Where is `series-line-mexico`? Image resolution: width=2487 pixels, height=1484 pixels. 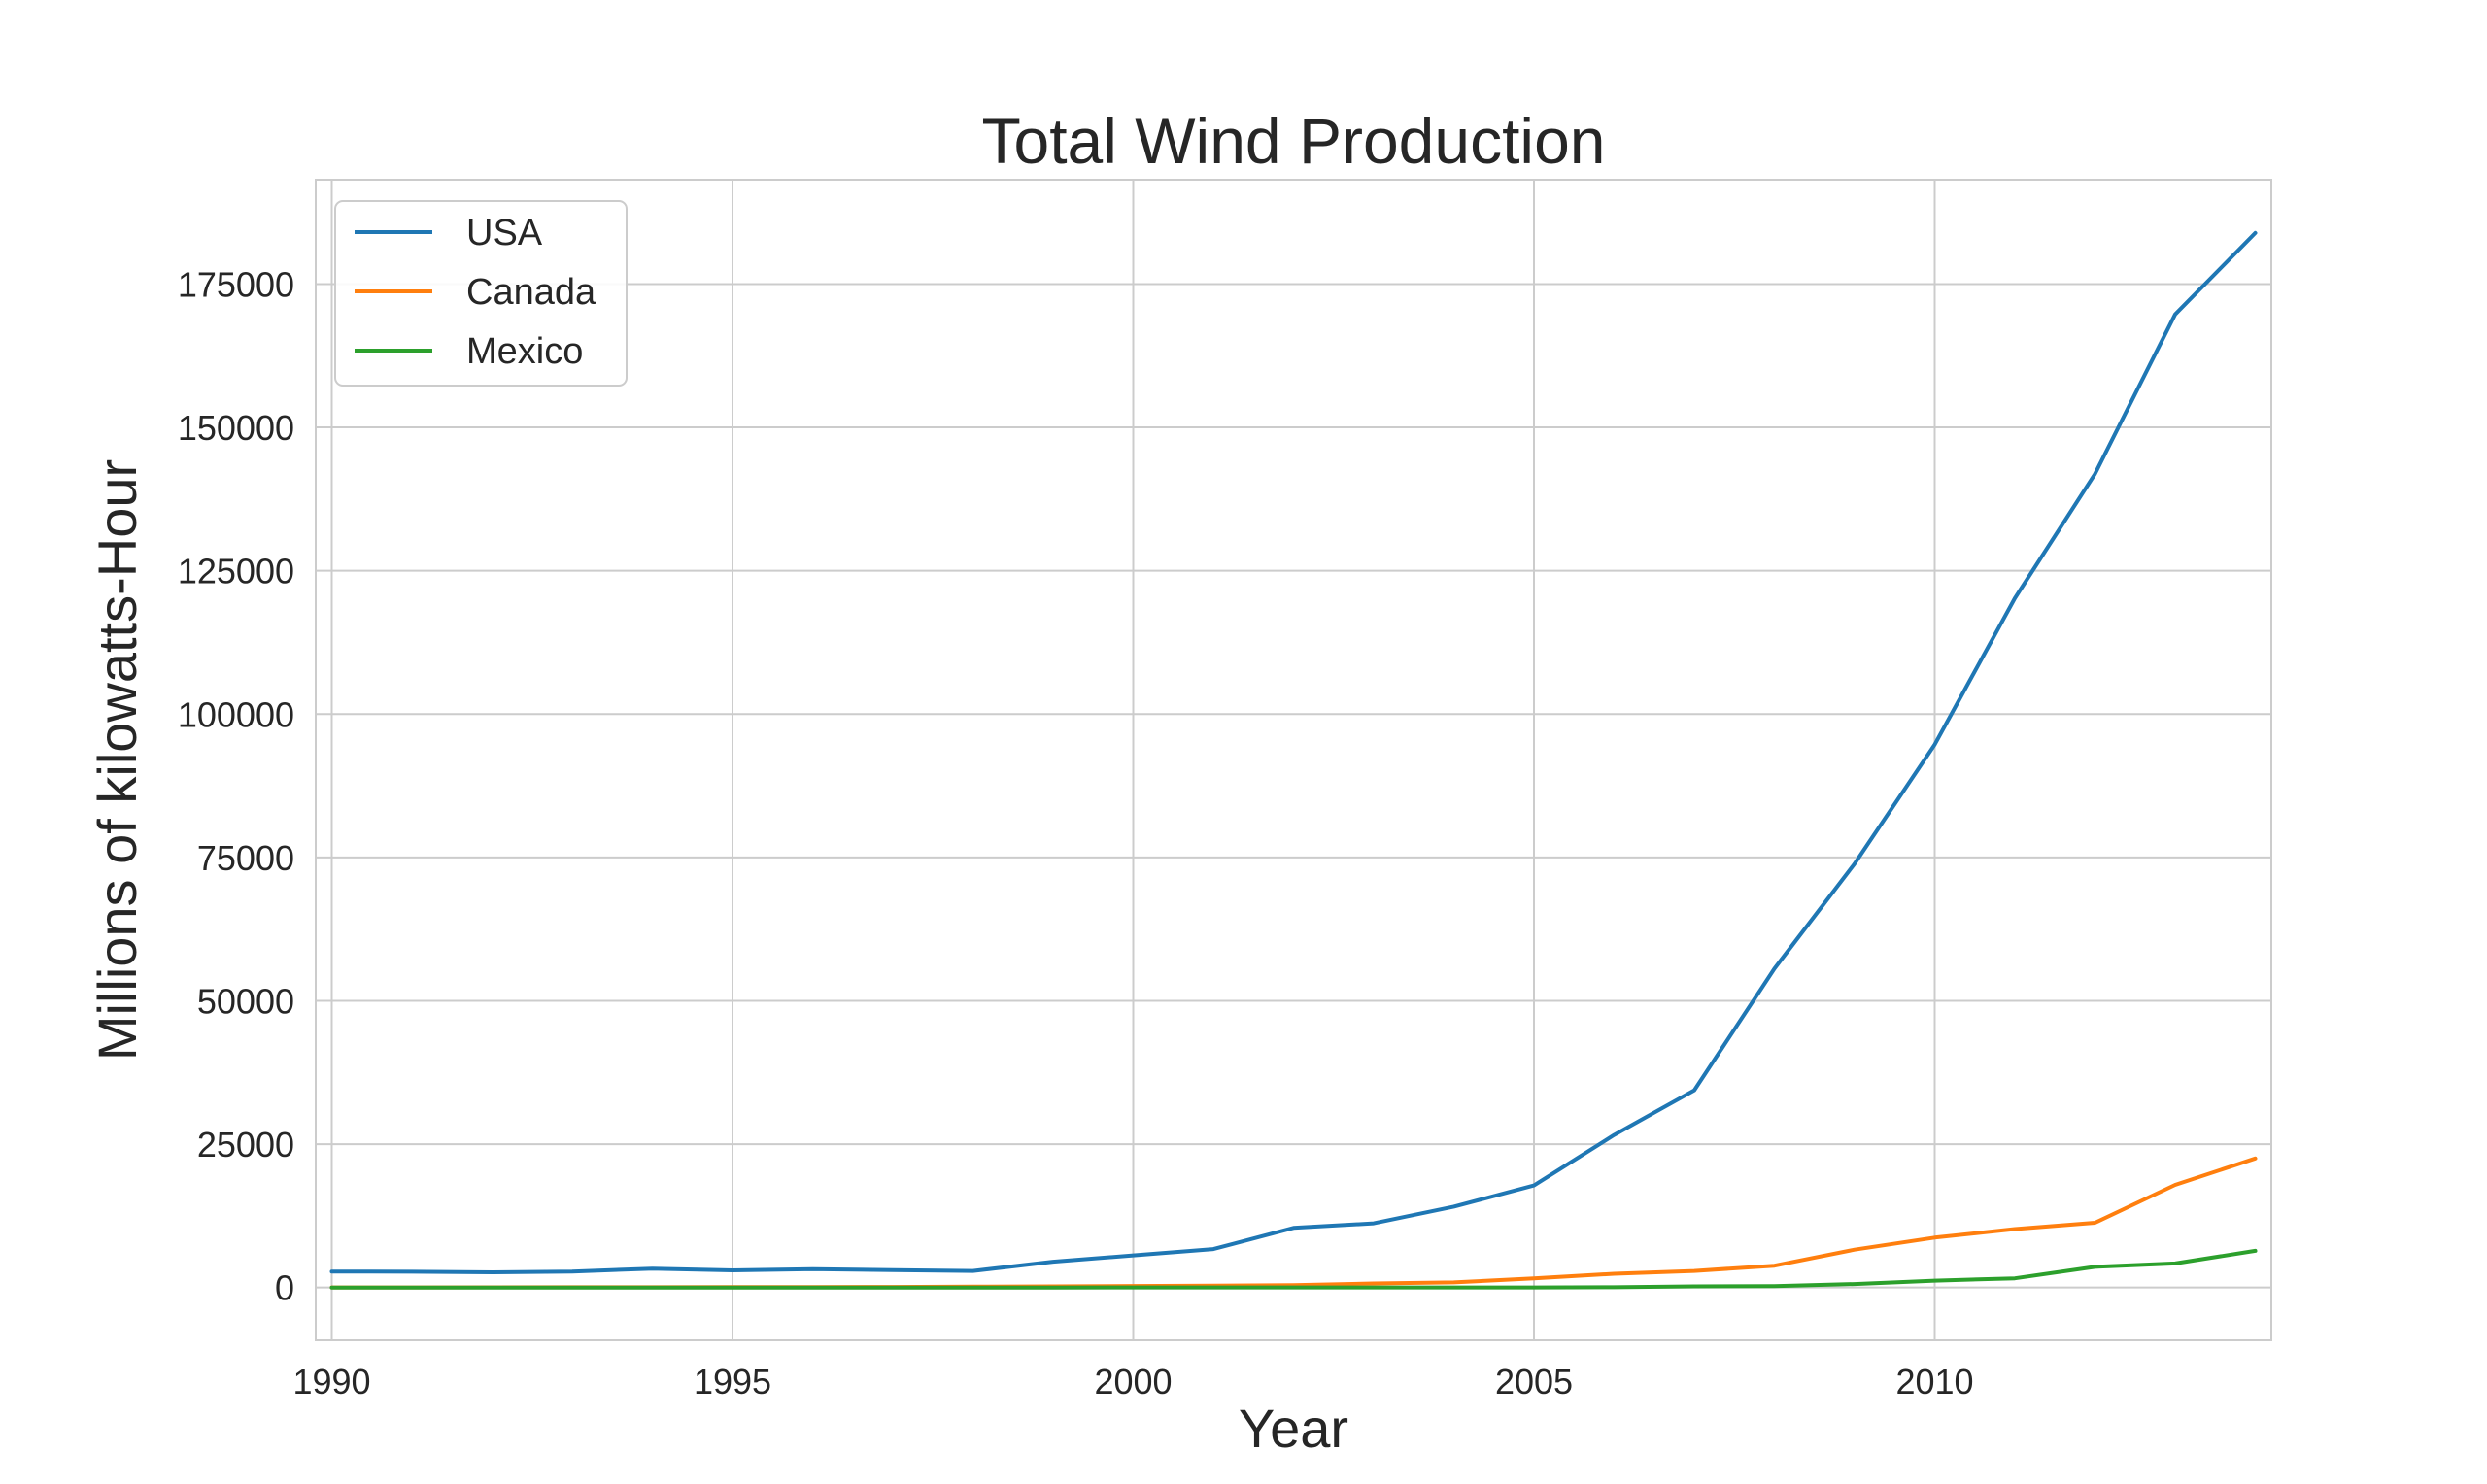
series-line-mexico is located at coordinates (1293, 1269).